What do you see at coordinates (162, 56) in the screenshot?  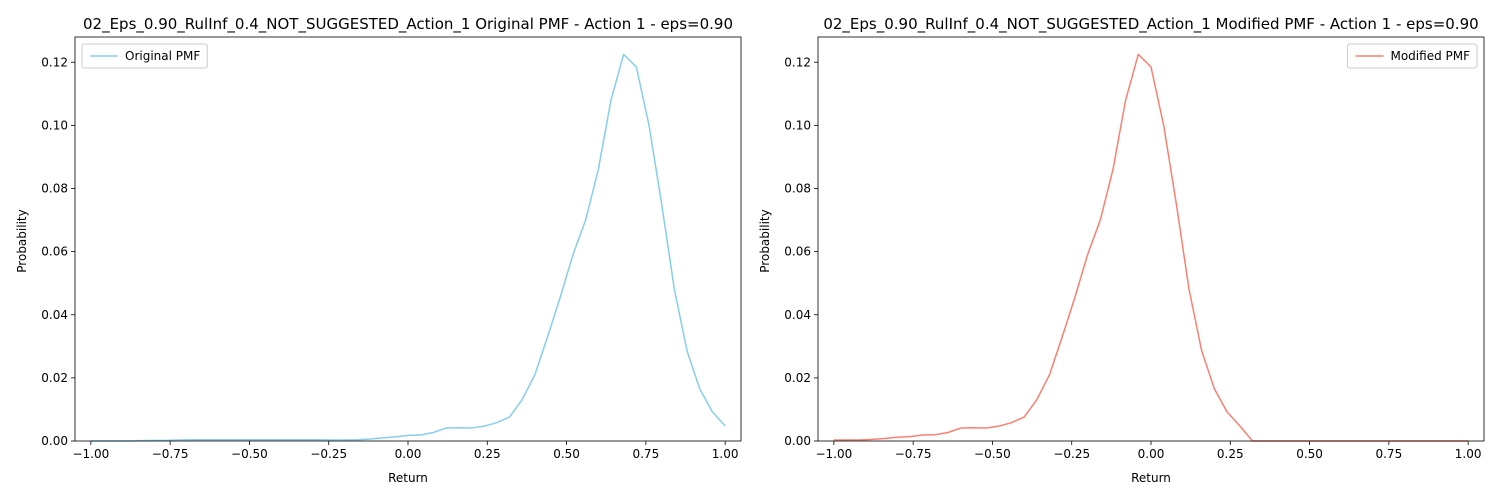 I see `legend-label-original-pmf: Original PMF` at bounding box center [162, 56].